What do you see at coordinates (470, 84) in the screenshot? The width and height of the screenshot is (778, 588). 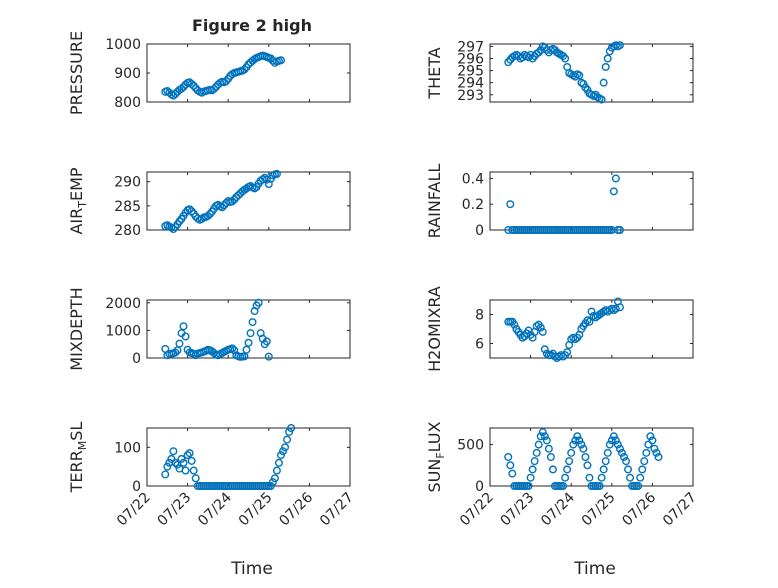 I see `y-tick-label: 294` at bounding box center [470, 84].